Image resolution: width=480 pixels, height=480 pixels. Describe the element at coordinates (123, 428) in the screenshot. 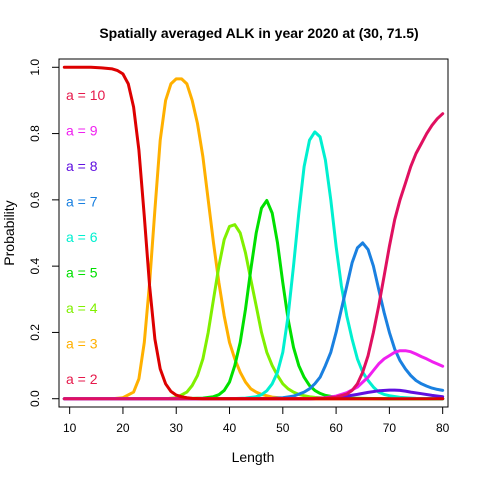

I see `x-tick-label: 20` at that location.